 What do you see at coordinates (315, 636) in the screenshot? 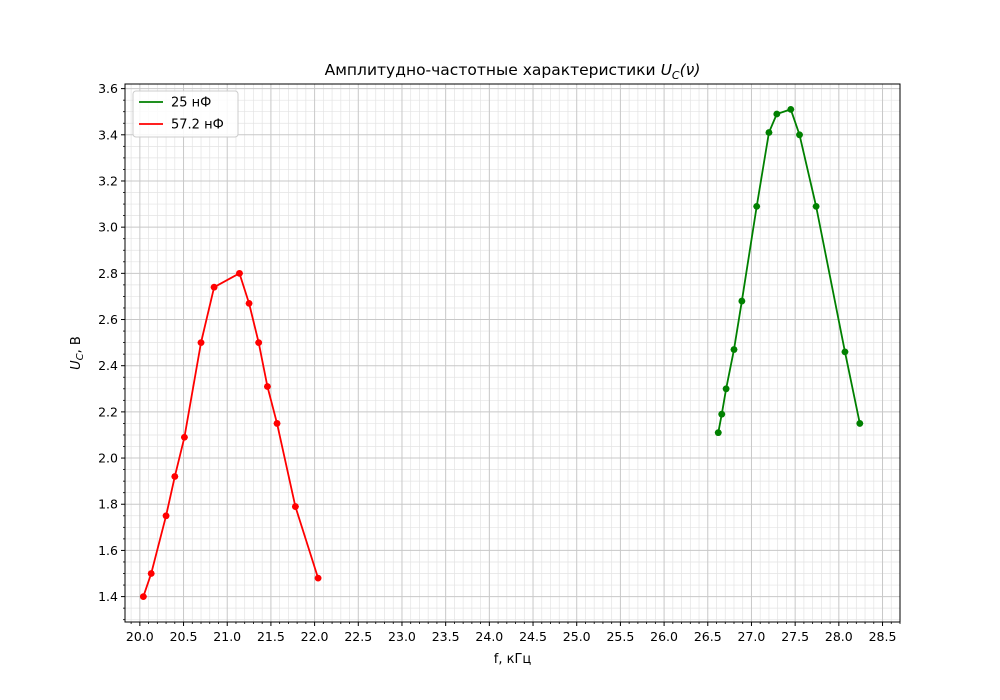
I see `x-tick-label: 22.0` at bounding box center [315, 636].